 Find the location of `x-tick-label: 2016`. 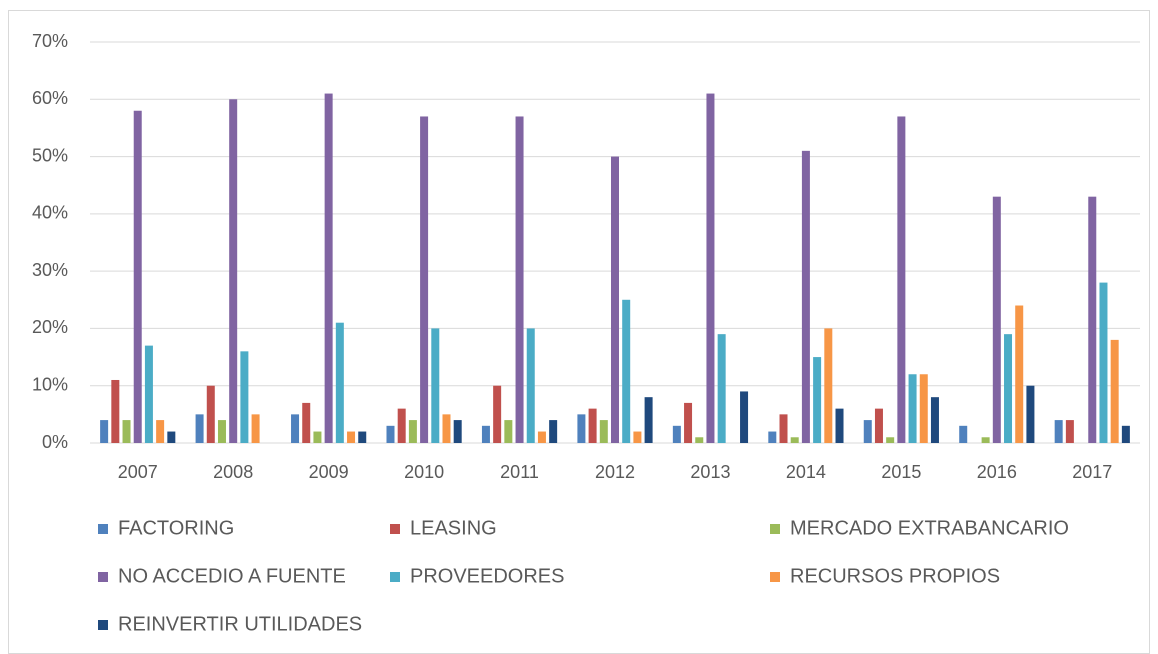

x-tick-label: 2016 is located at coordinates (997, 472).